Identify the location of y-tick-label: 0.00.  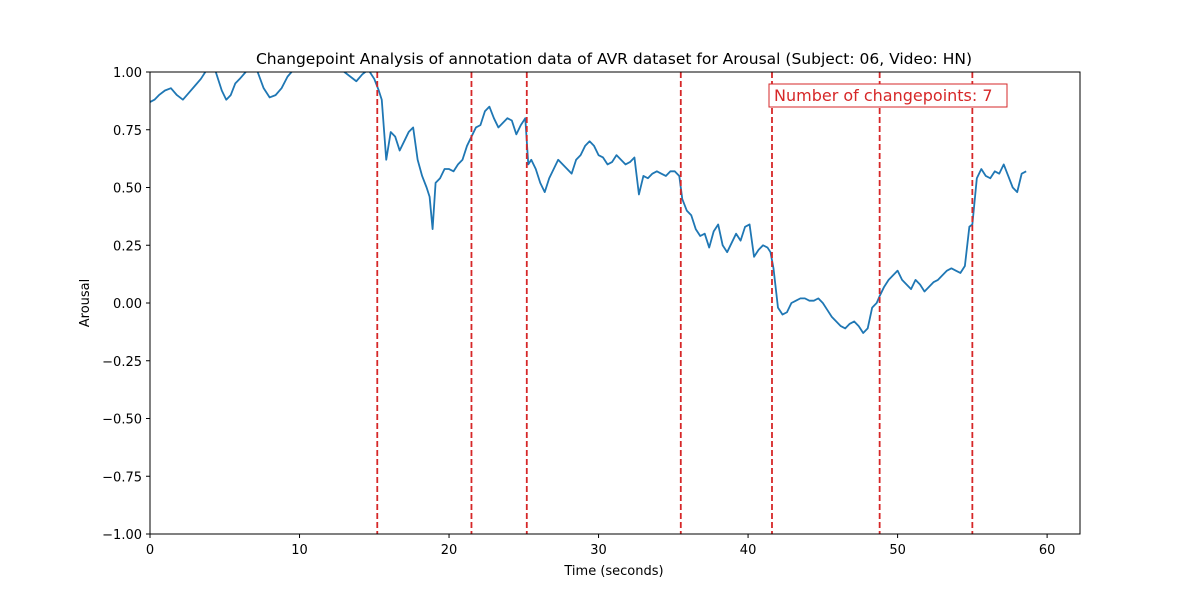
(127, 304).